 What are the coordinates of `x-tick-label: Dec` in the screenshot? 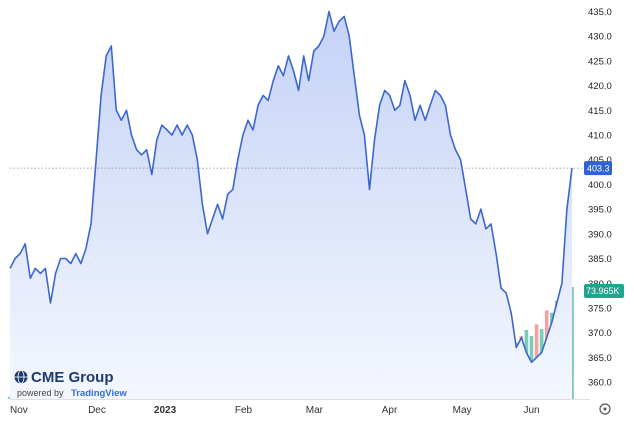 It's located at (97, 410).